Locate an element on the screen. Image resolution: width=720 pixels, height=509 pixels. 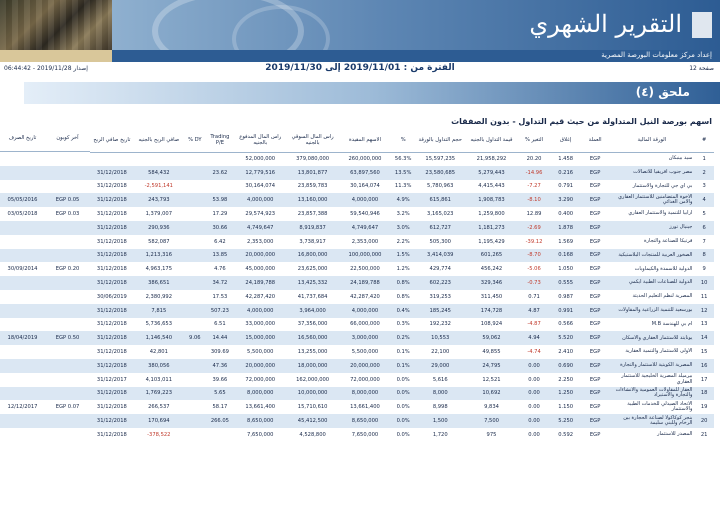
cell-pe: 6.42 is located at coordinates (220, 241).